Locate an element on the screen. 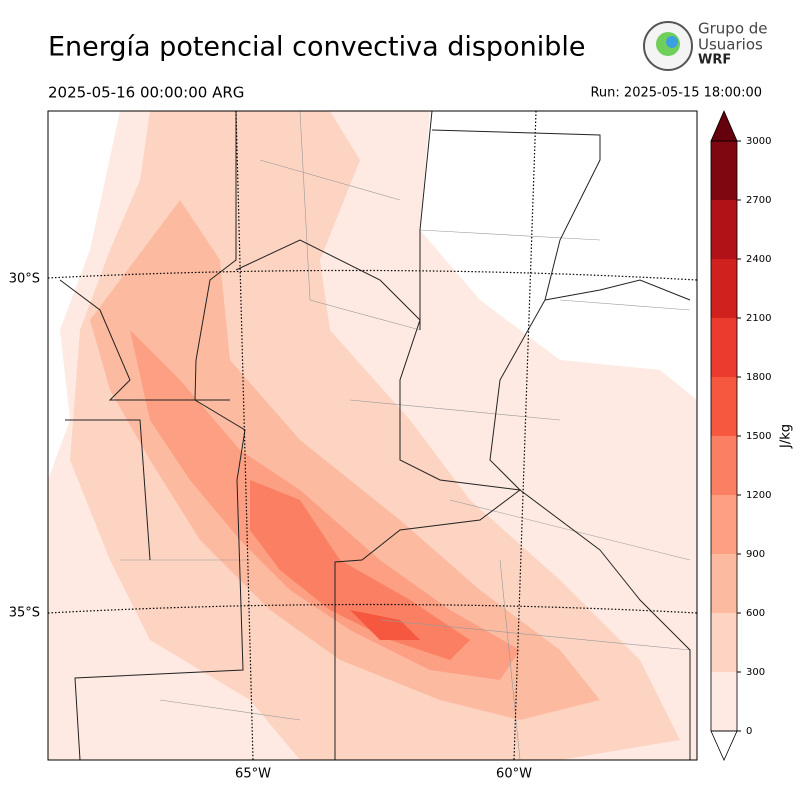  logo-globe-detail is located at coordinates (672, 42).